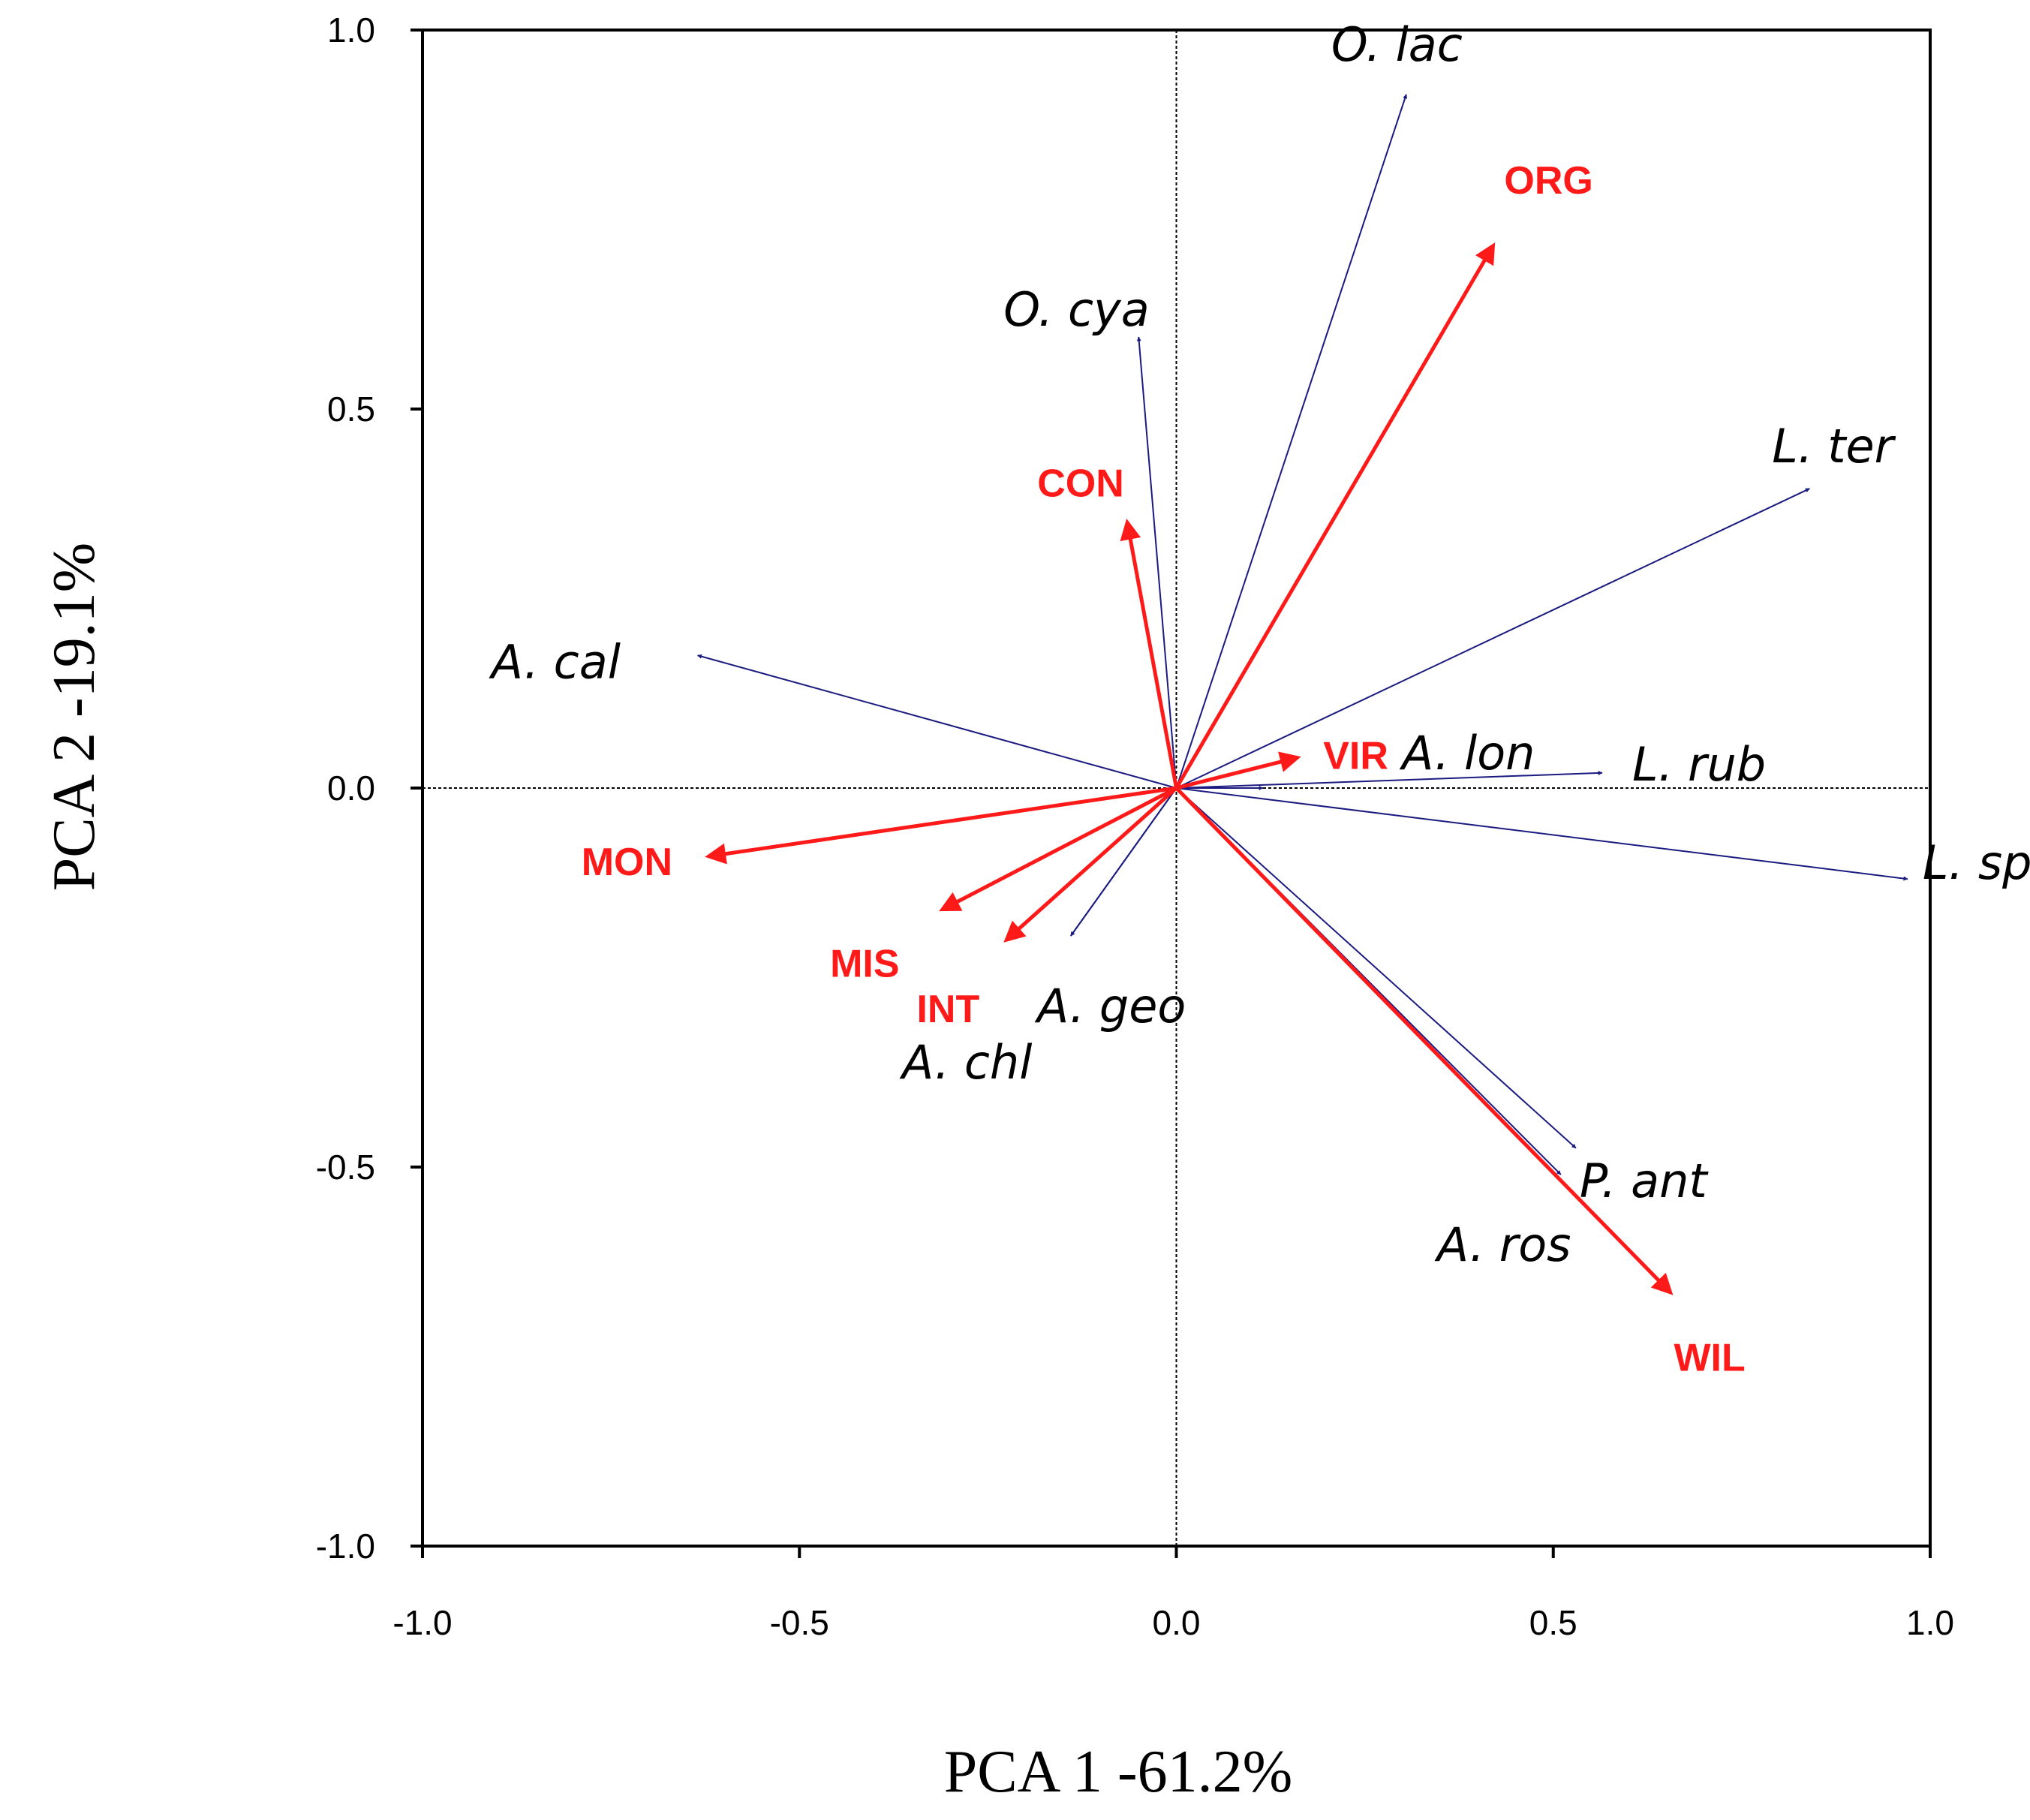 This screenshot has width=2030, height=1820. I want to click on x-tick-label: 1.0, so click(1930, 1622).